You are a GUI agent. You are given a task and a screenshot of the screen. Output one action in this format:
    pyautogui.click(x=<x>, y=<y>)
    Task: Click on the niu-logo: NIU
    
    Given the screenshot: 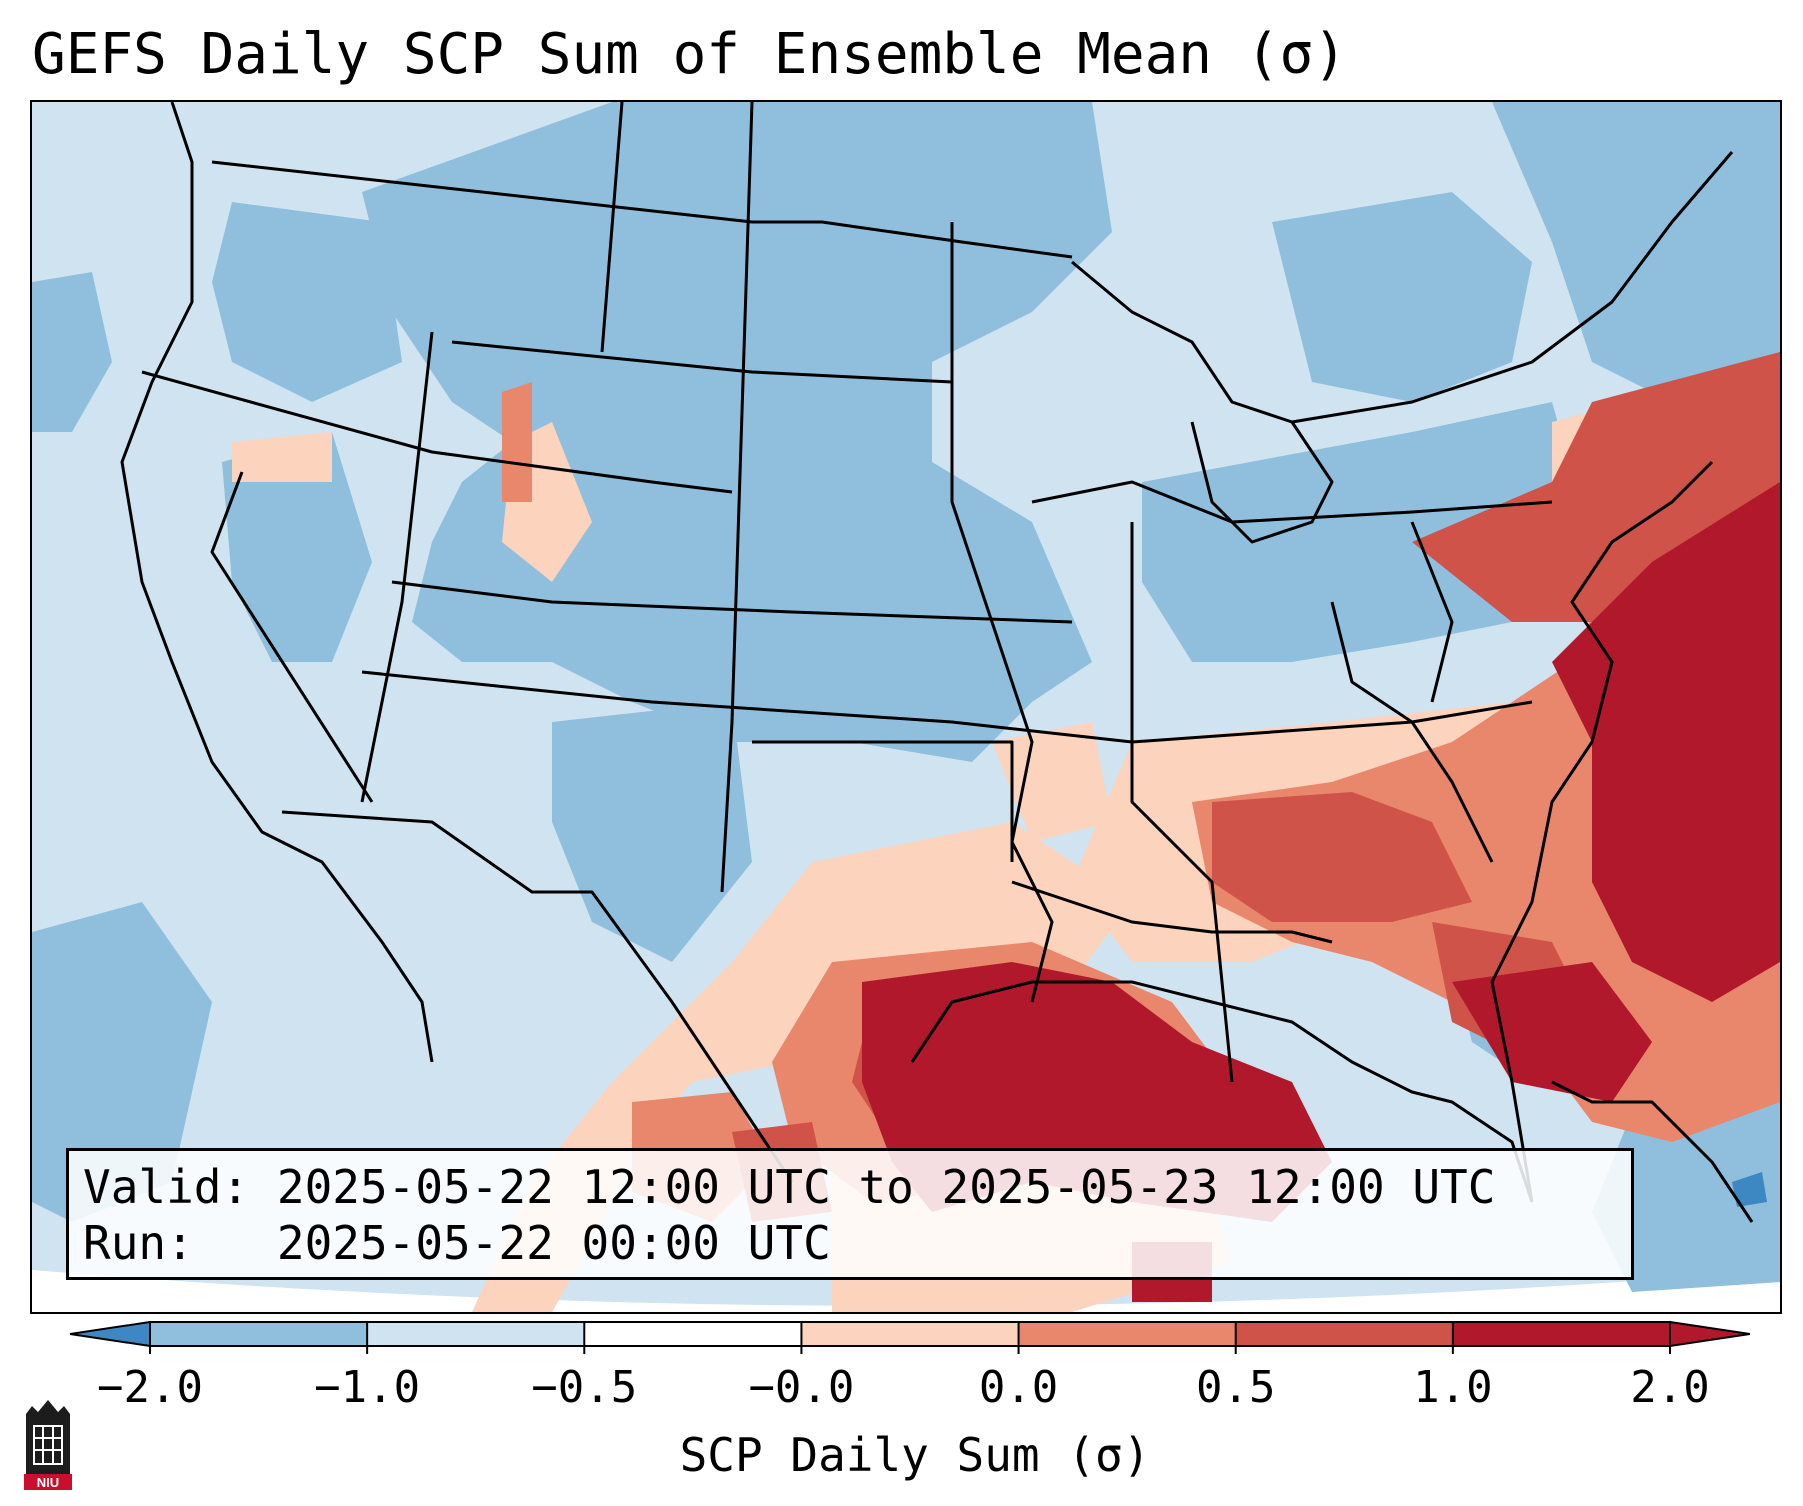 What is the action you would take?
    pyautogui.click(x=48, y=1445)
    